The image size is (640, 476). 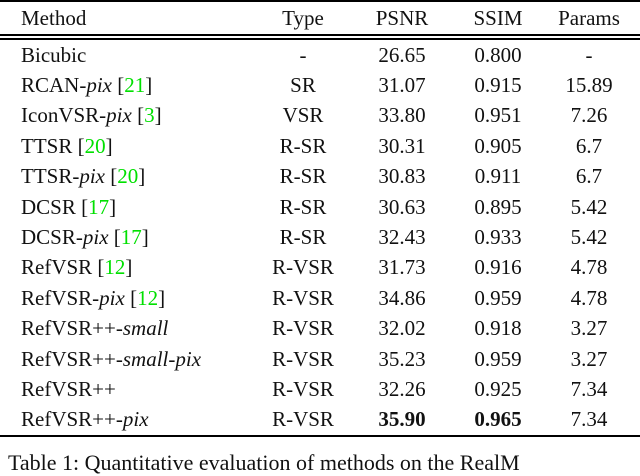 What do you see at coordinates (60, 297) in the screenshot?
I see `method-text: RefVSR-` at bounding box center [60, 297].